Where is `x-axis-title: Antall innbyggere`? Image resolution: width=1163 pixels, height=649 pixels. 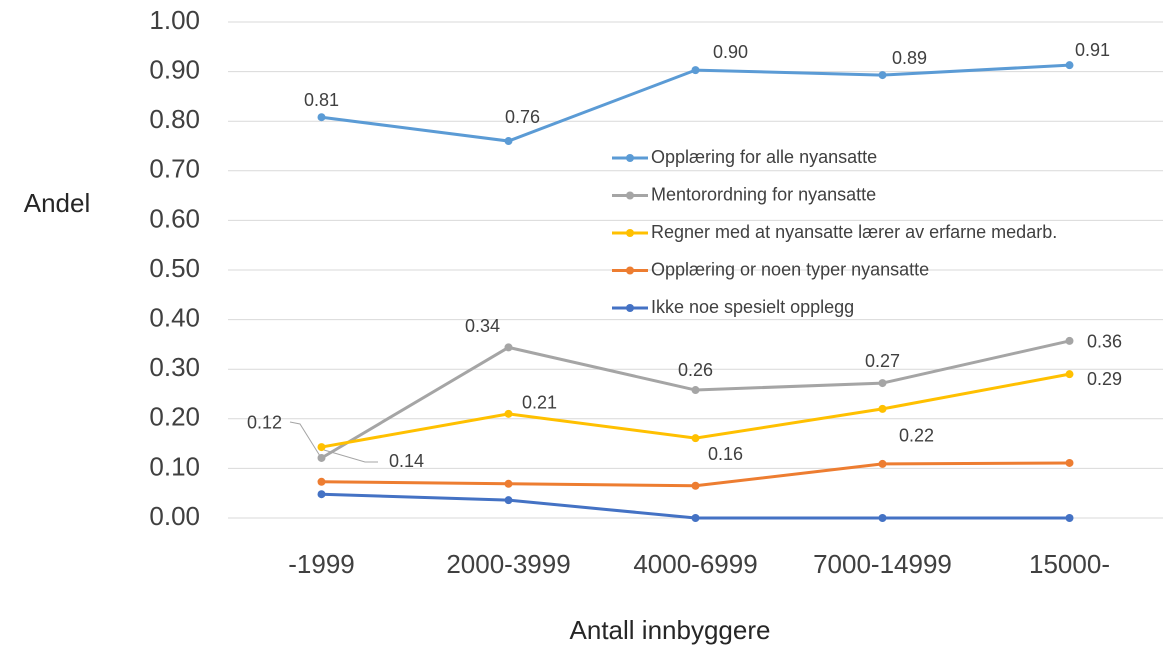 x-axis-title: Antall innbyggere is located at coordinates (670, 630).